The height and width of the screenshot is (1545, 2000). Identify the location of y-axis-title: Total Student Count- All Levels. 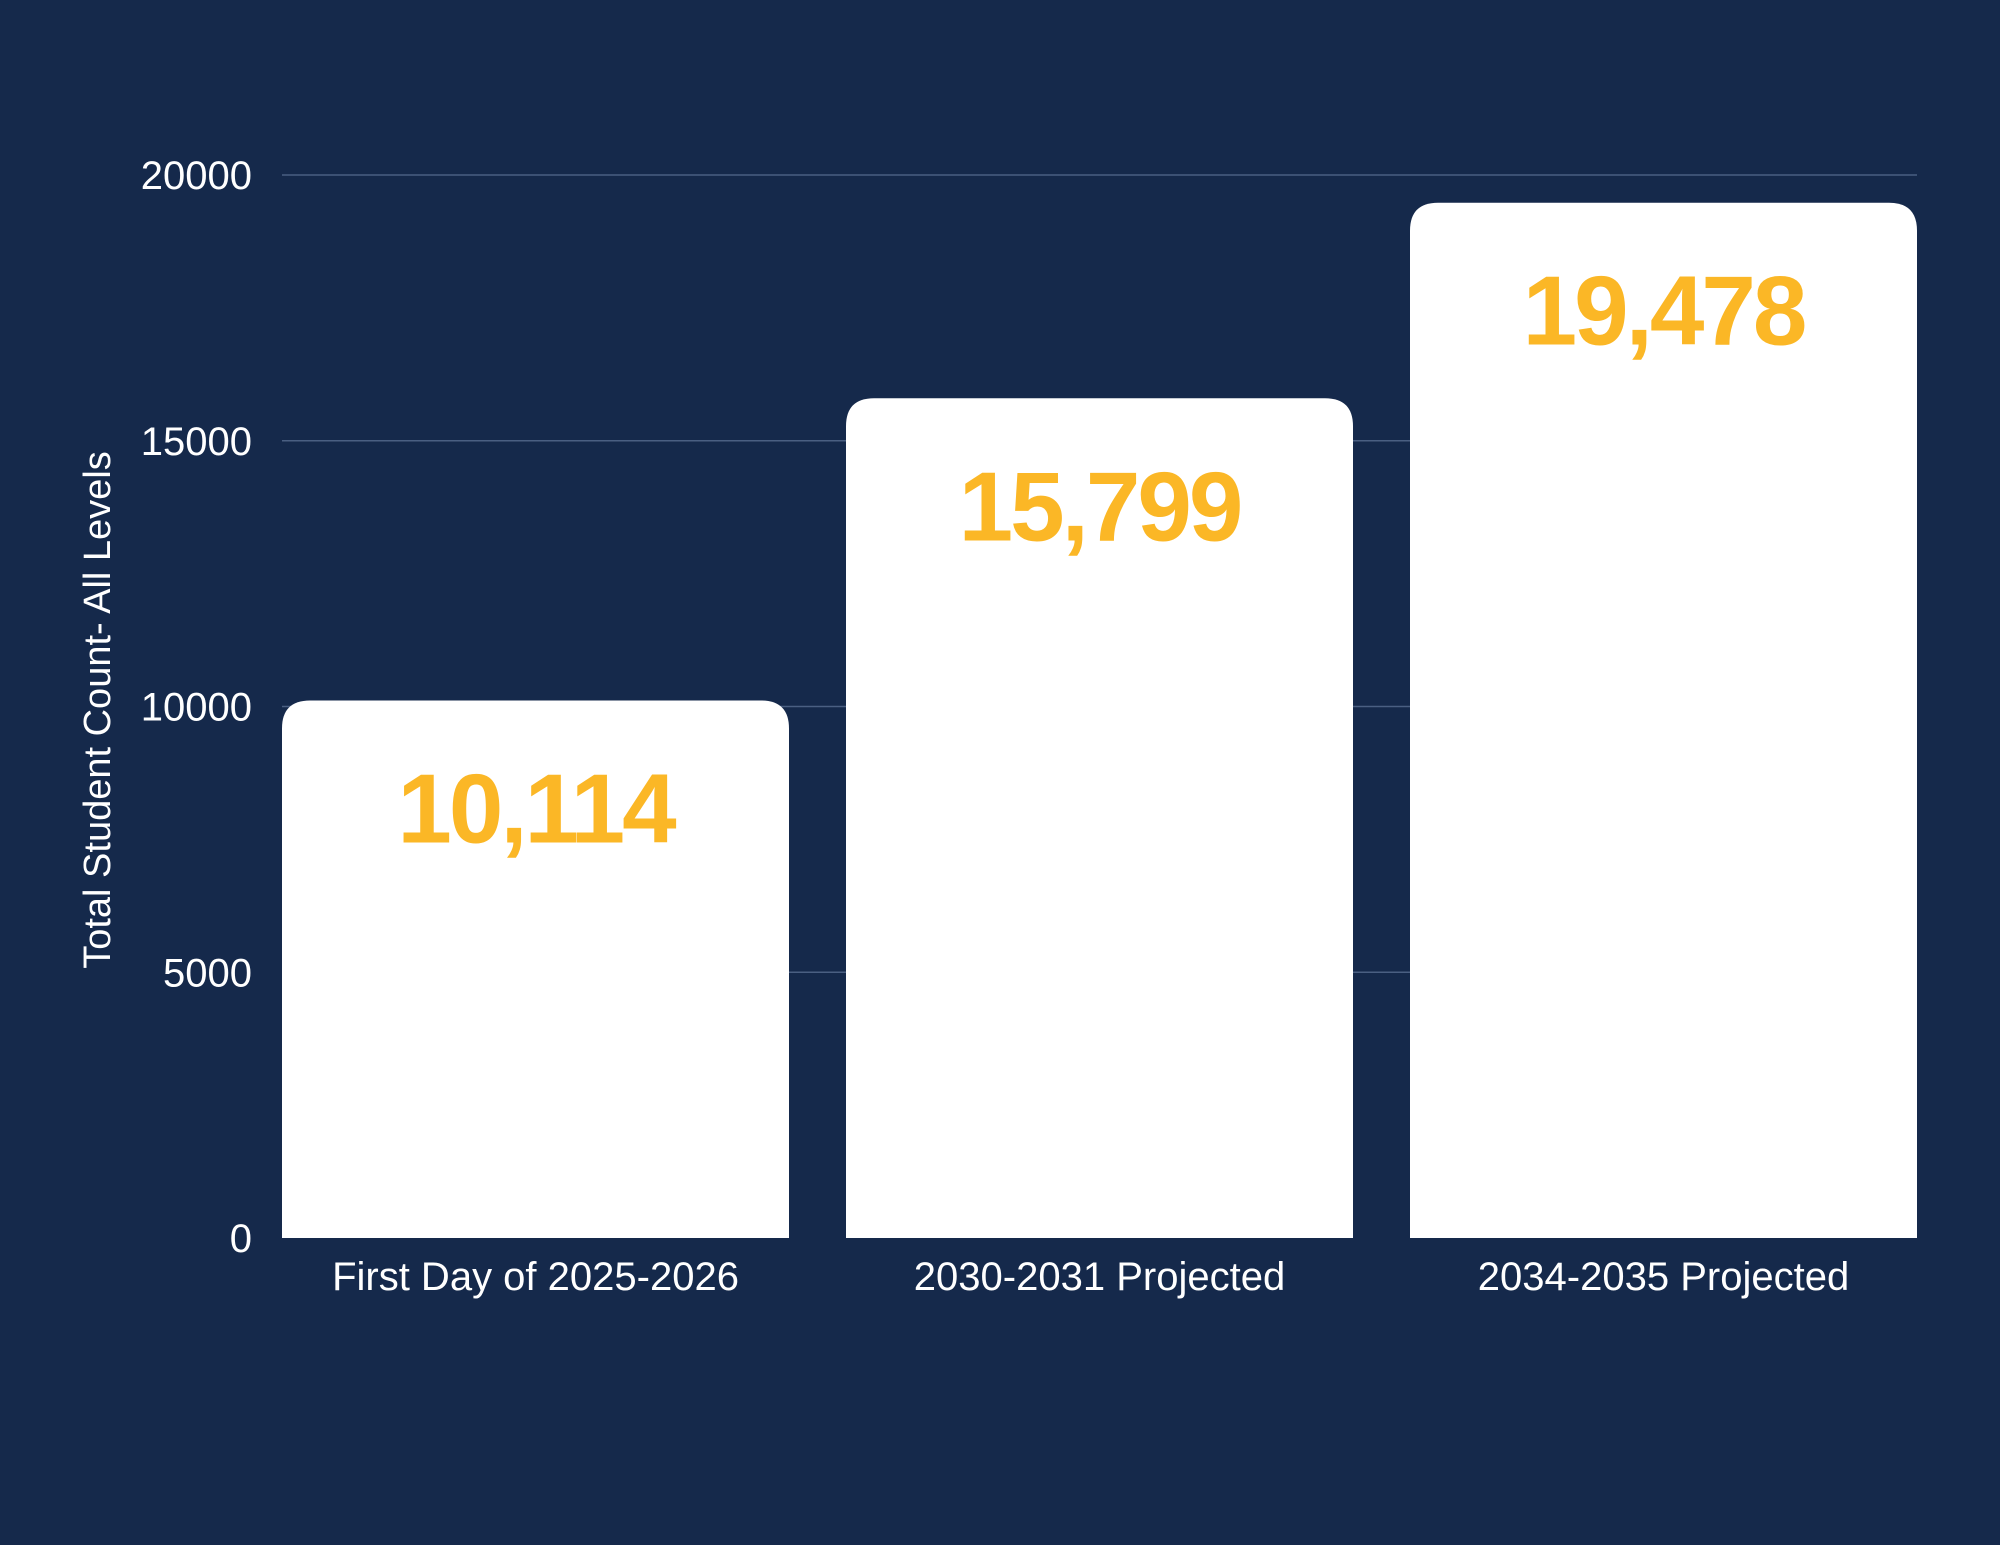
(98, 710).